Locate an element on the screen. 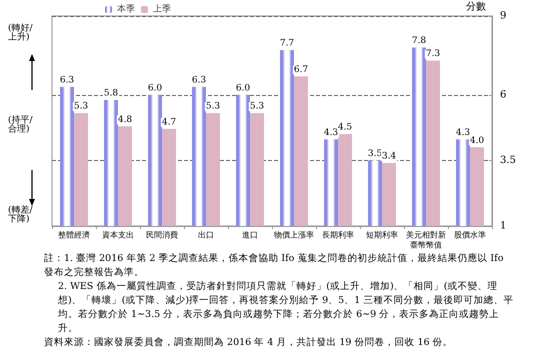  data-label: 4.8 is located at coordinates (125, 119).